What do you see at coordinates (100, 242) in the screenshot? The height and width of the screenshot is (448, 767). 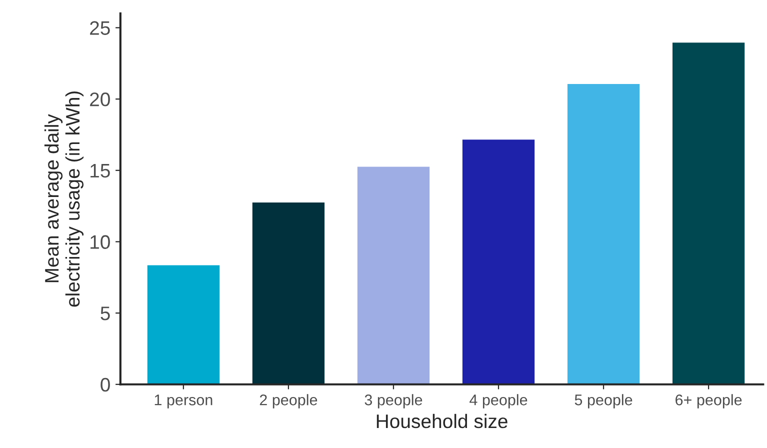 I see `y-tick-label: 10` at bounding box center [100, 242].